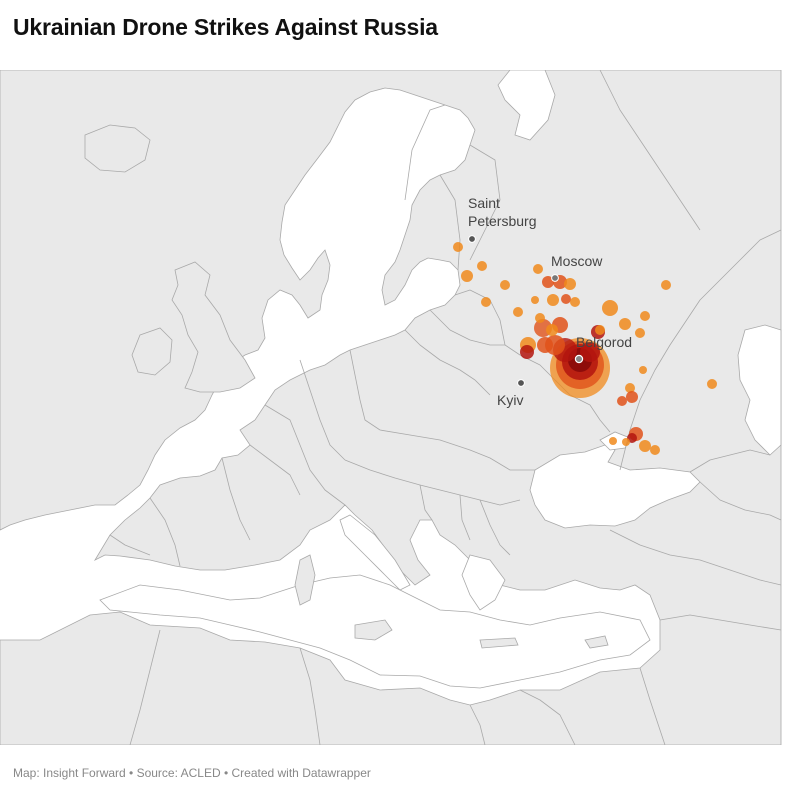 The width and height of the screenshot is (797, 796). I want to click on city-moscow: Moscow, so click(577, 267).